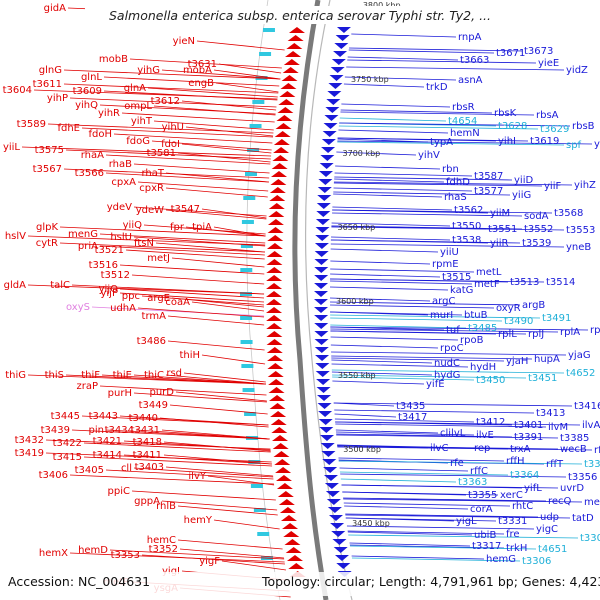 The image size is (600, 600). I want to click on right-gene-label: clilvL, so click(453, 433).